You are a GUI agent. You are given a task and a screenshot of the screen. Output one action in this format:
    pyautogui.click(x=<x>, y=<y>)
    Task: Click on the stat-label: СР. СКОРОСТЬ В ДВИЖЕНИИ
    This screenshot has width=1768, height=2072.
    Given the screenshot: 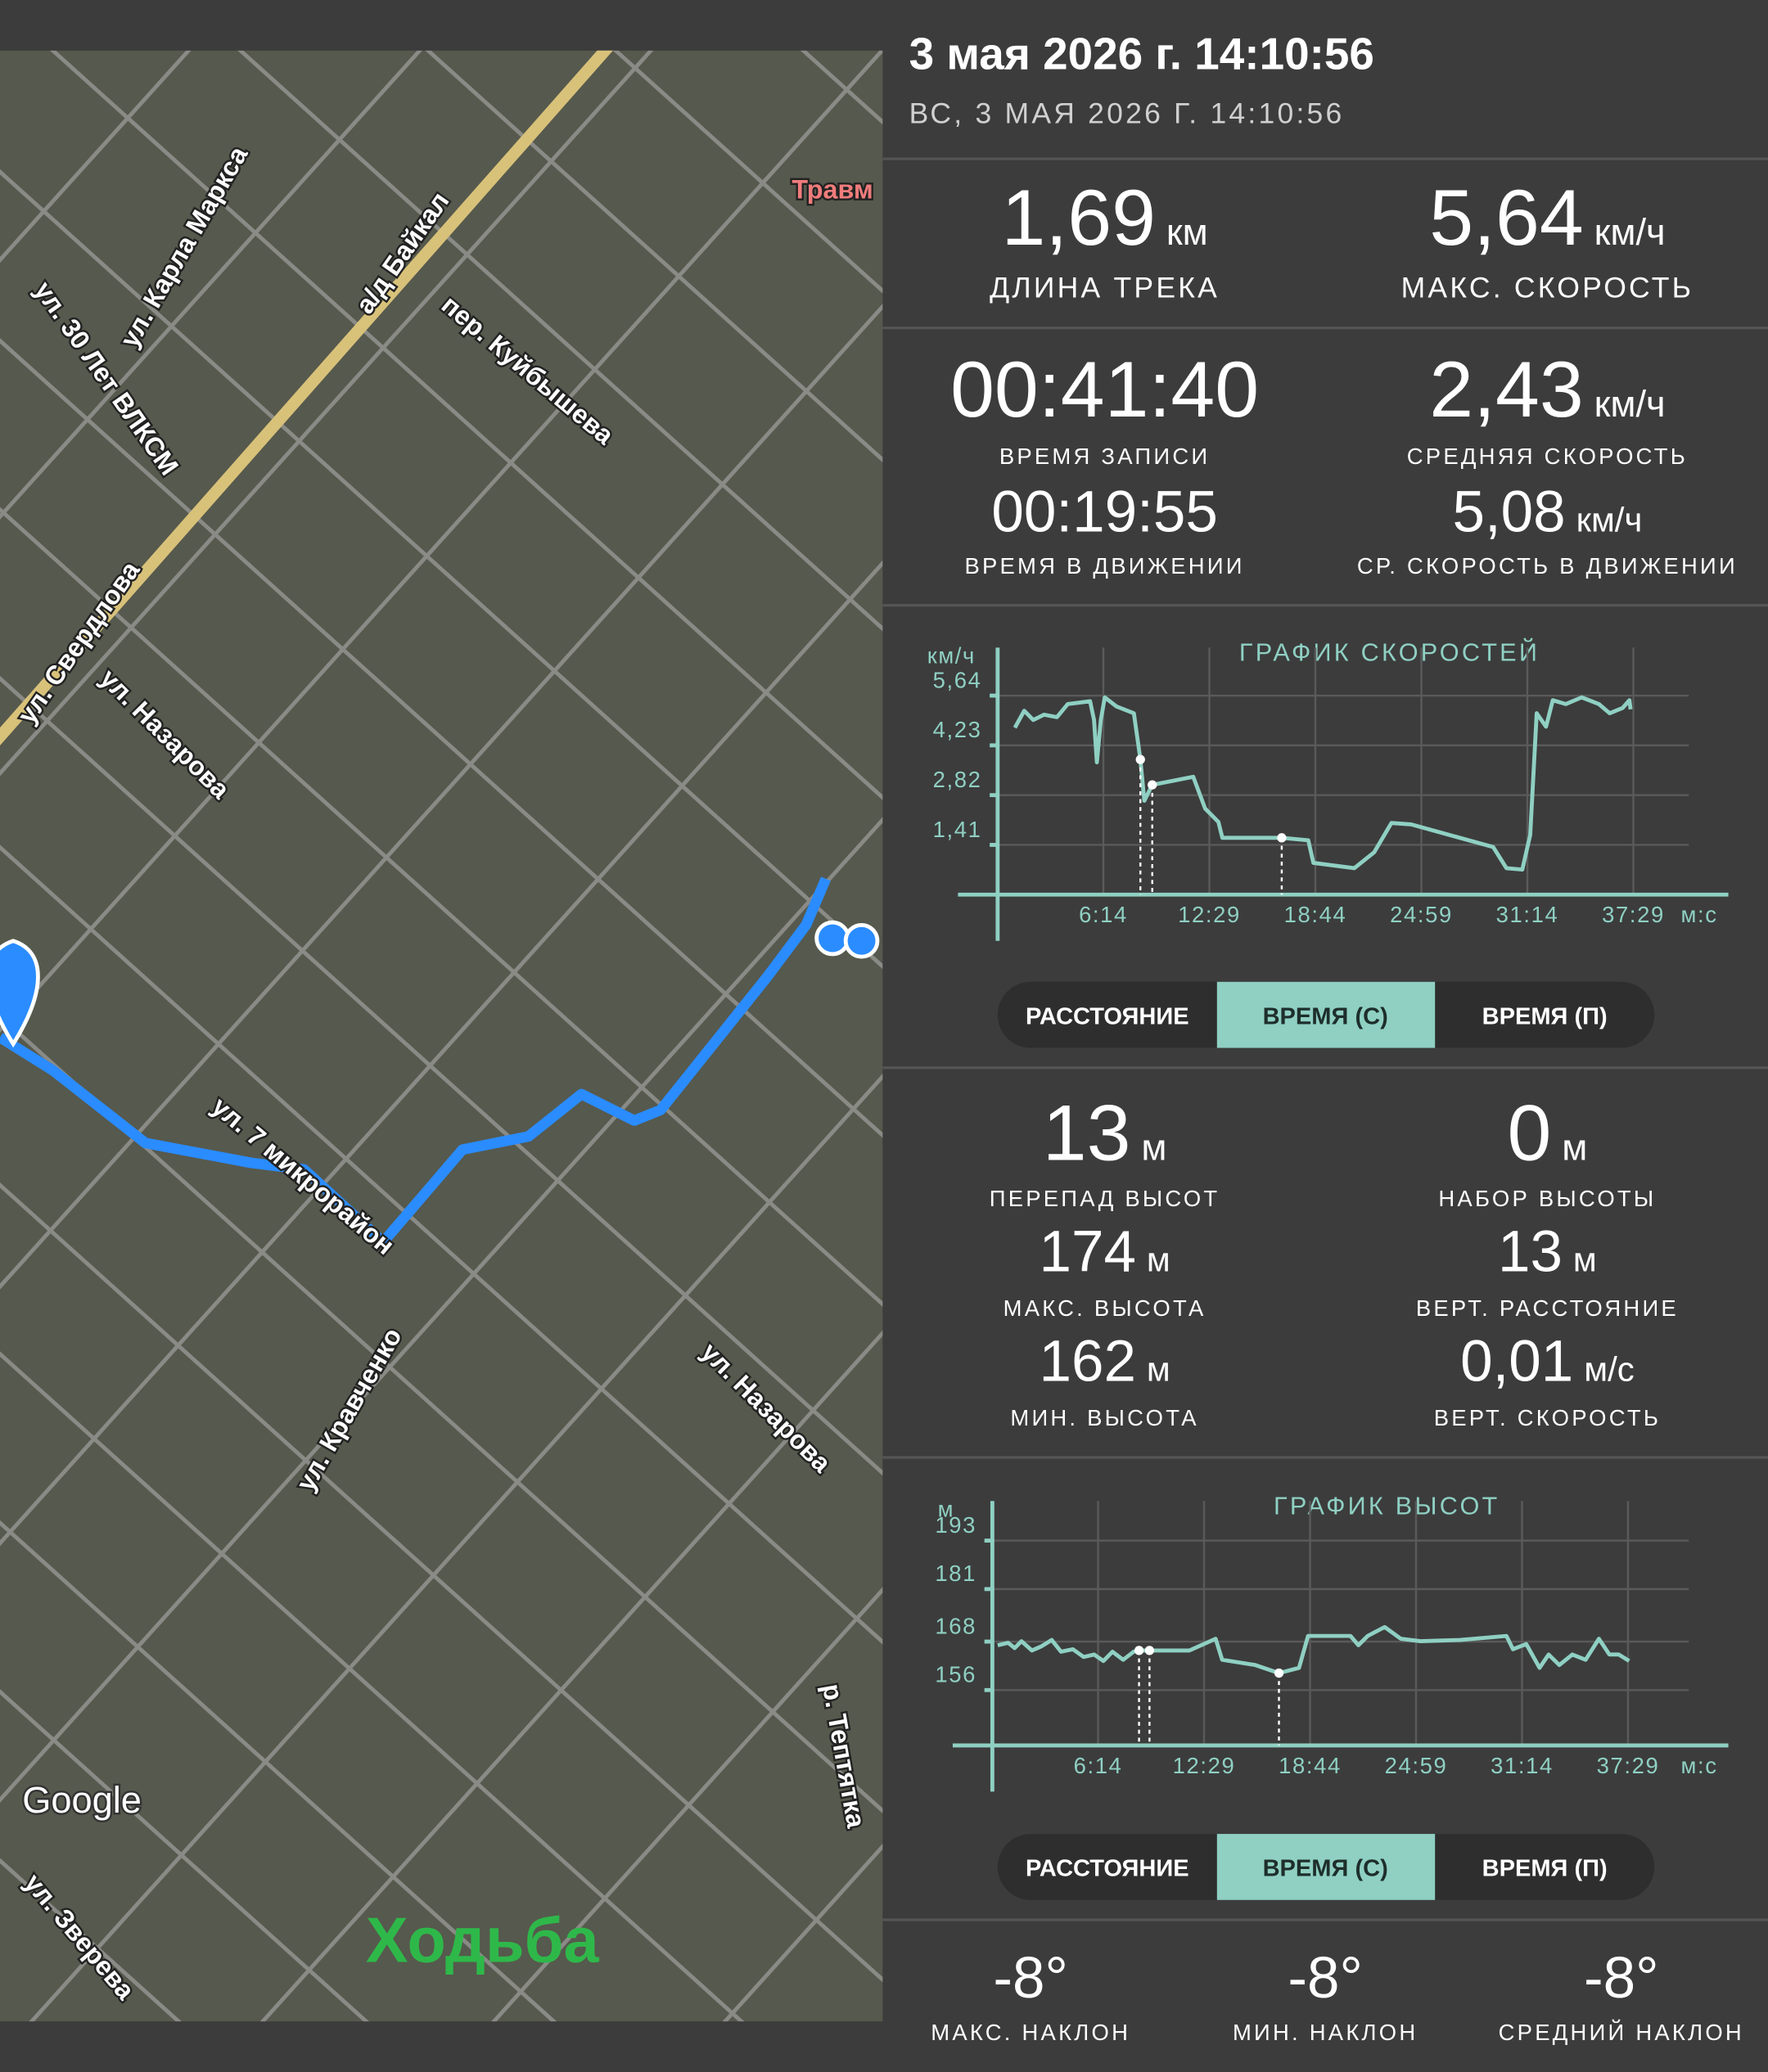 What is the action you would take?
    pyautogui.click(x=1548, y=566)
    